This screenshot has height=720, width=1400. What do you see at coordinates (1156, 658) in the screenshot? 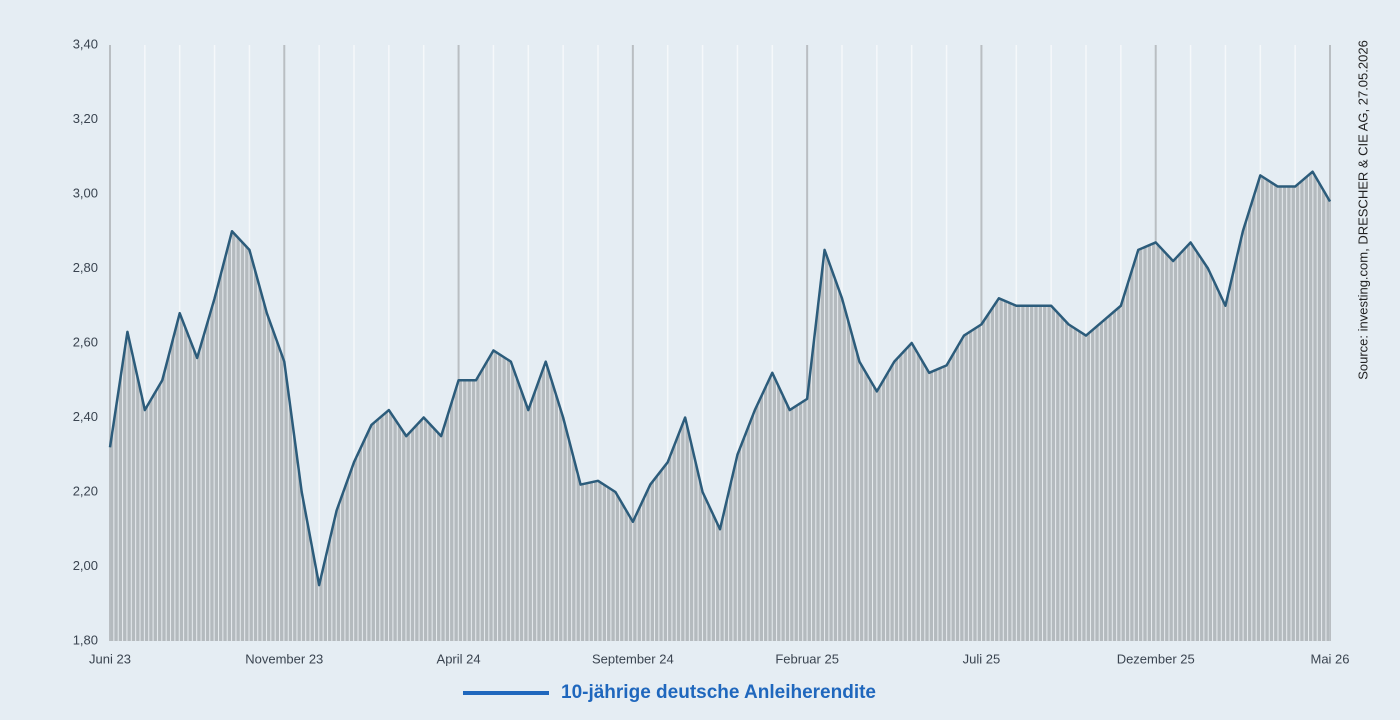
I see `x-tick-label: Dezember 25` at bounding box center [1156, 658].